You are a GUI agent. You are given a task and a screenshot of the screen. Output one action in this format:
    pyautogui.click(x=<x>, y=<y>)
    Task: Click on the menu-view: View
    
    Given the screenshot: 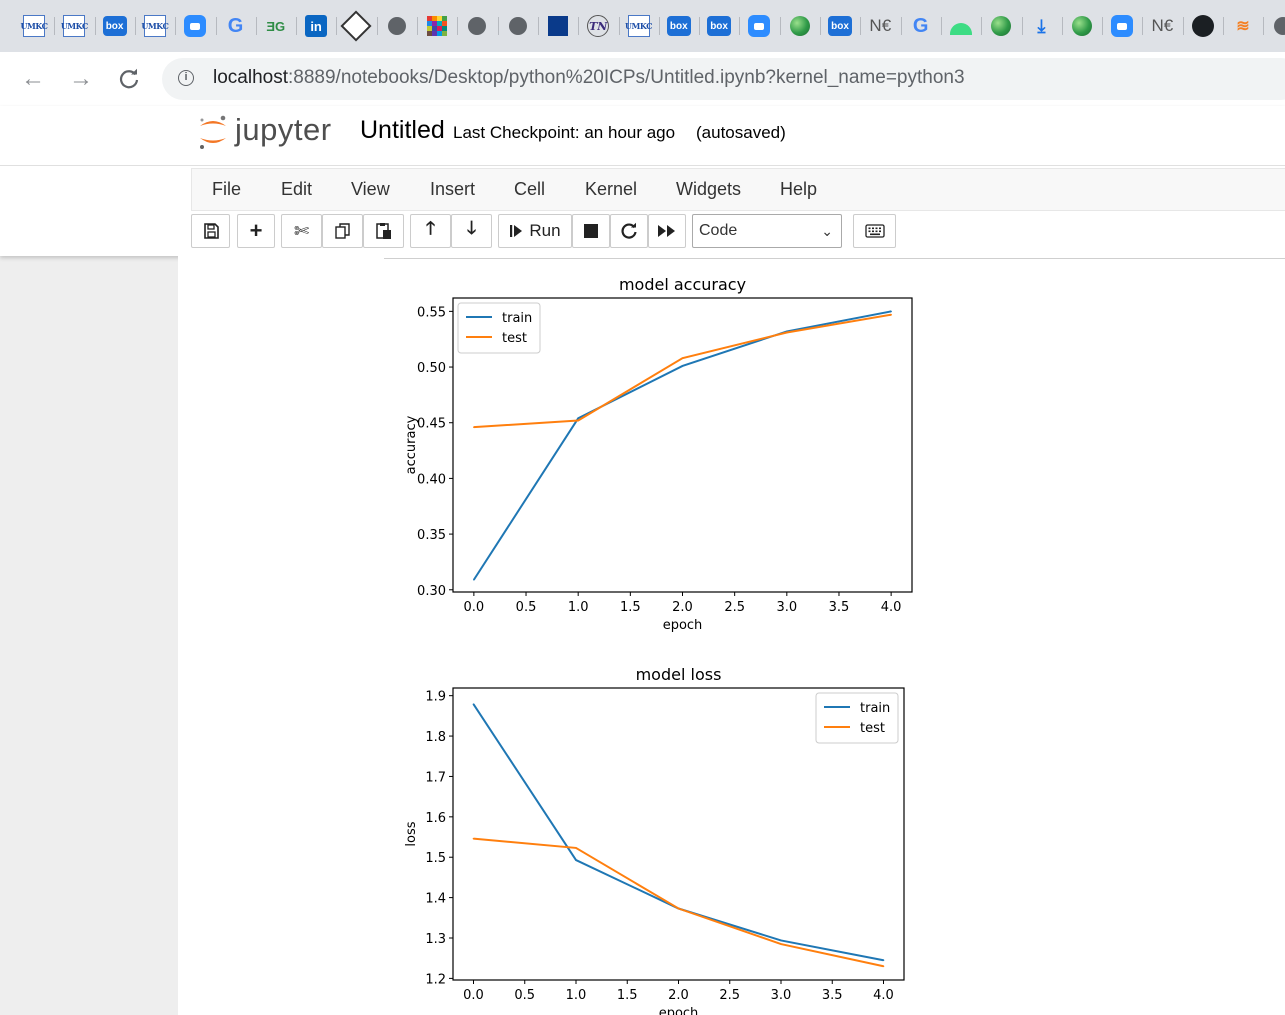 What is the action you would take?
    pyautogui.click(x=370, y=189)
    